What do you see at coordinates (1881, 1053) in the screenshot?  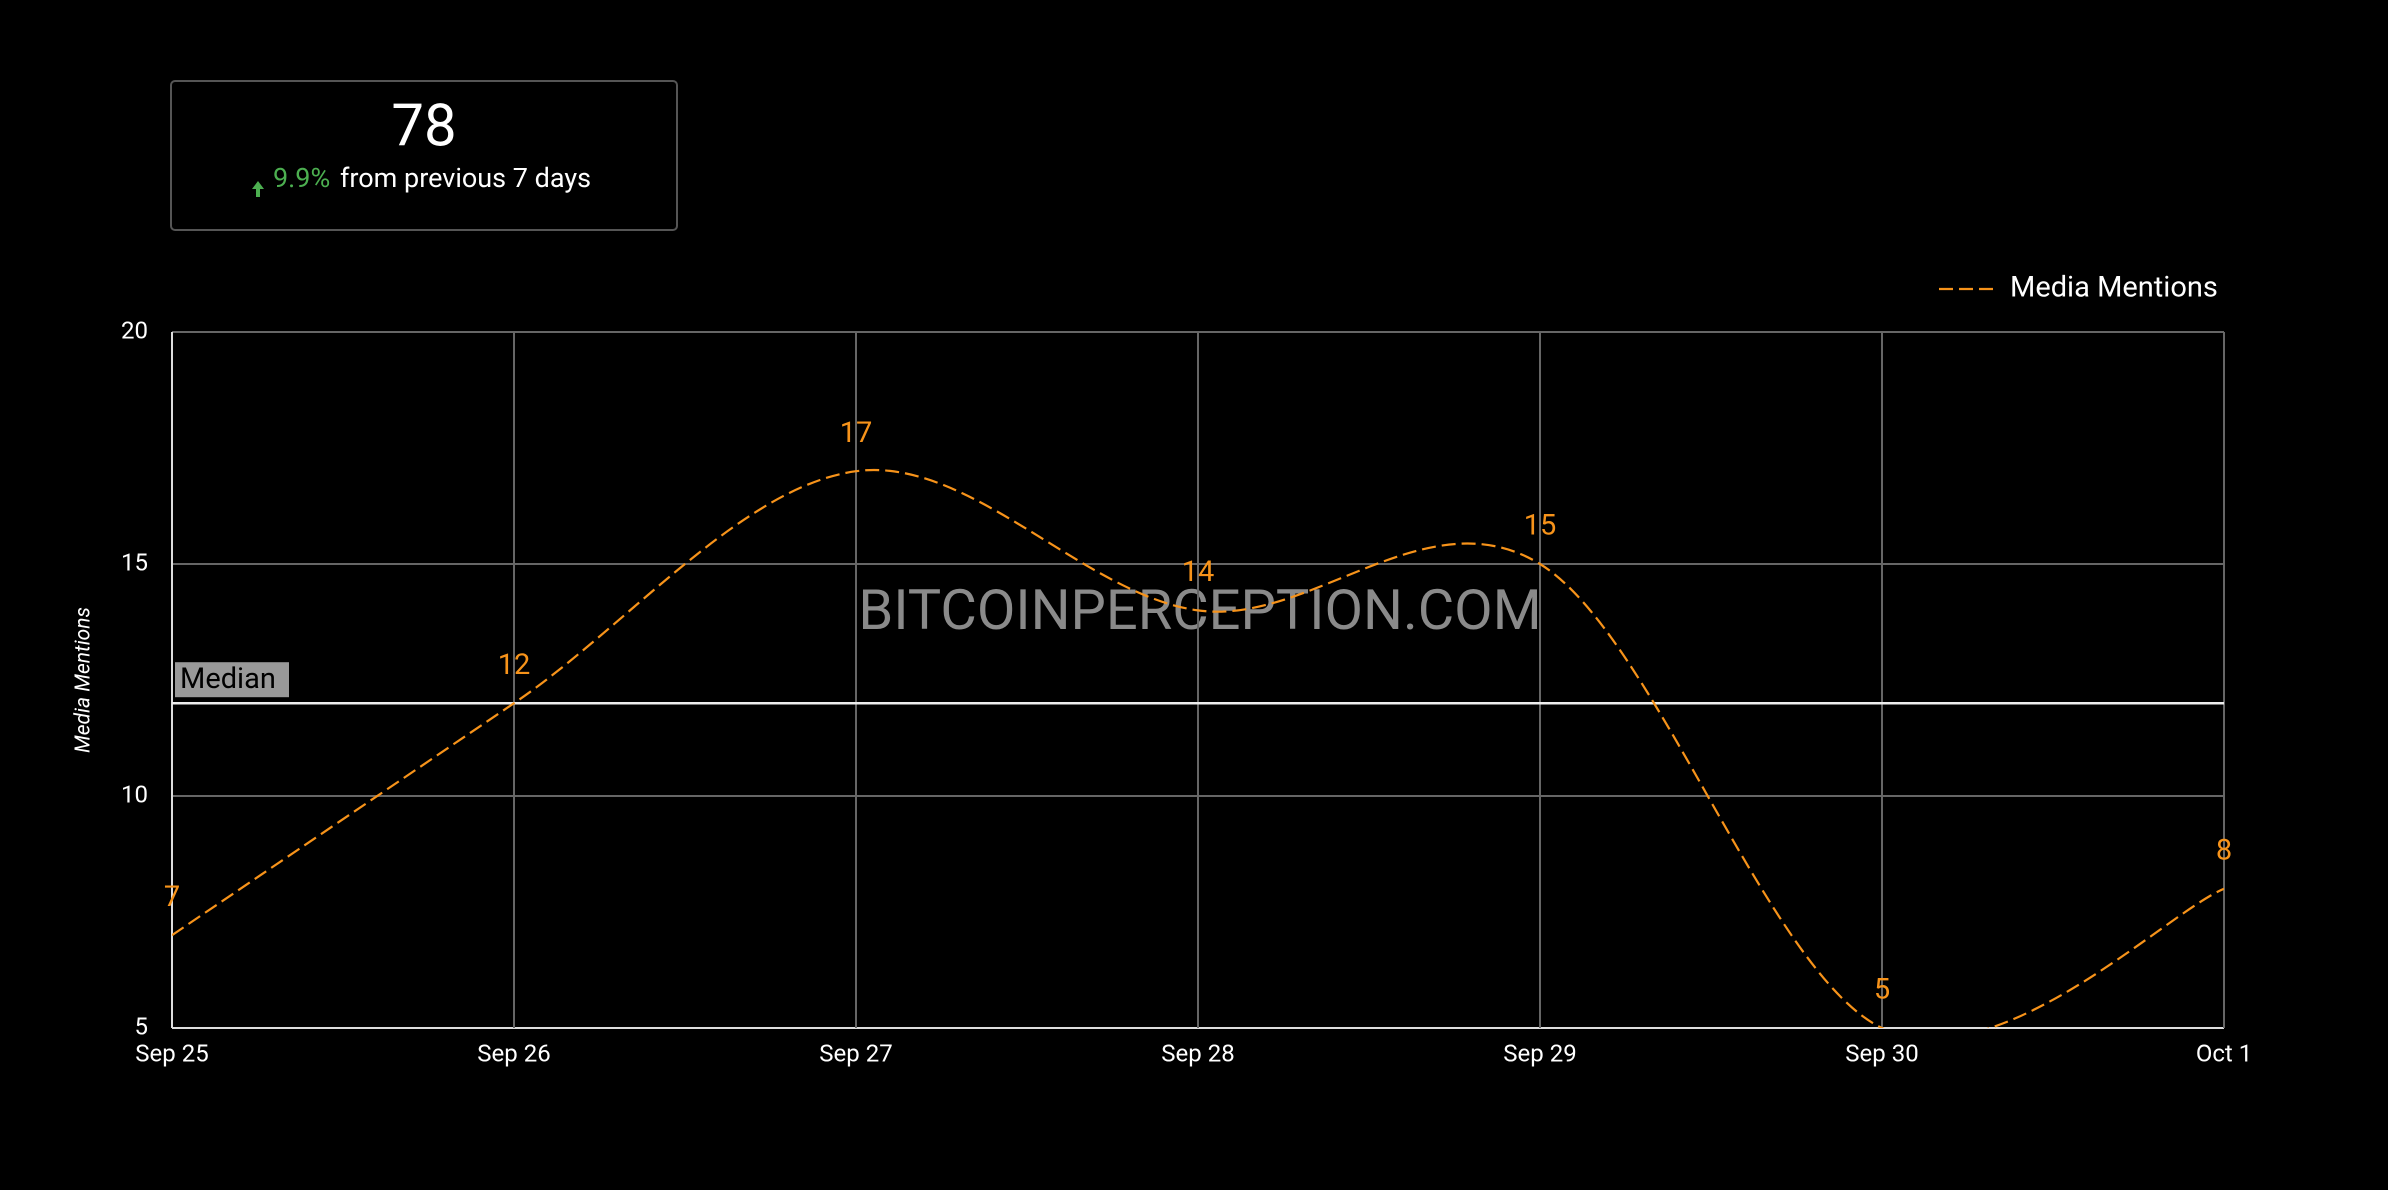 I see `x-tick-label: Sep 30` at bounding box center [1881, 1053].